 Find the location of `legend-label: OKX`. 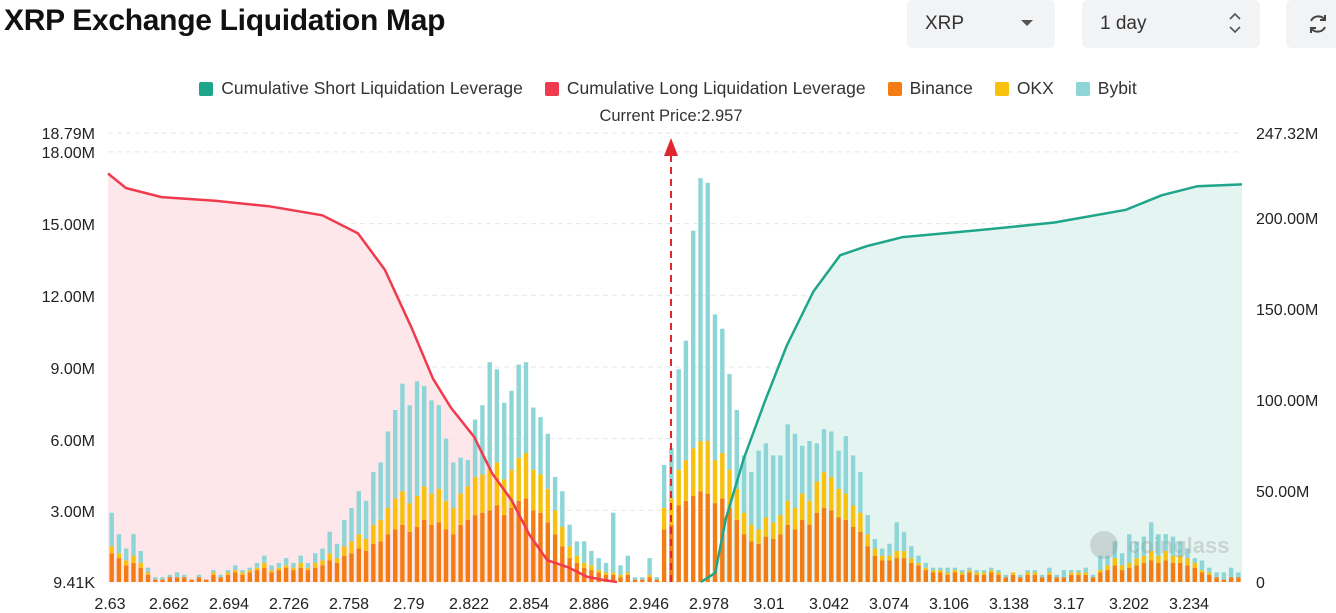

legend-label: OKX is located at coordinates (1035, 88).